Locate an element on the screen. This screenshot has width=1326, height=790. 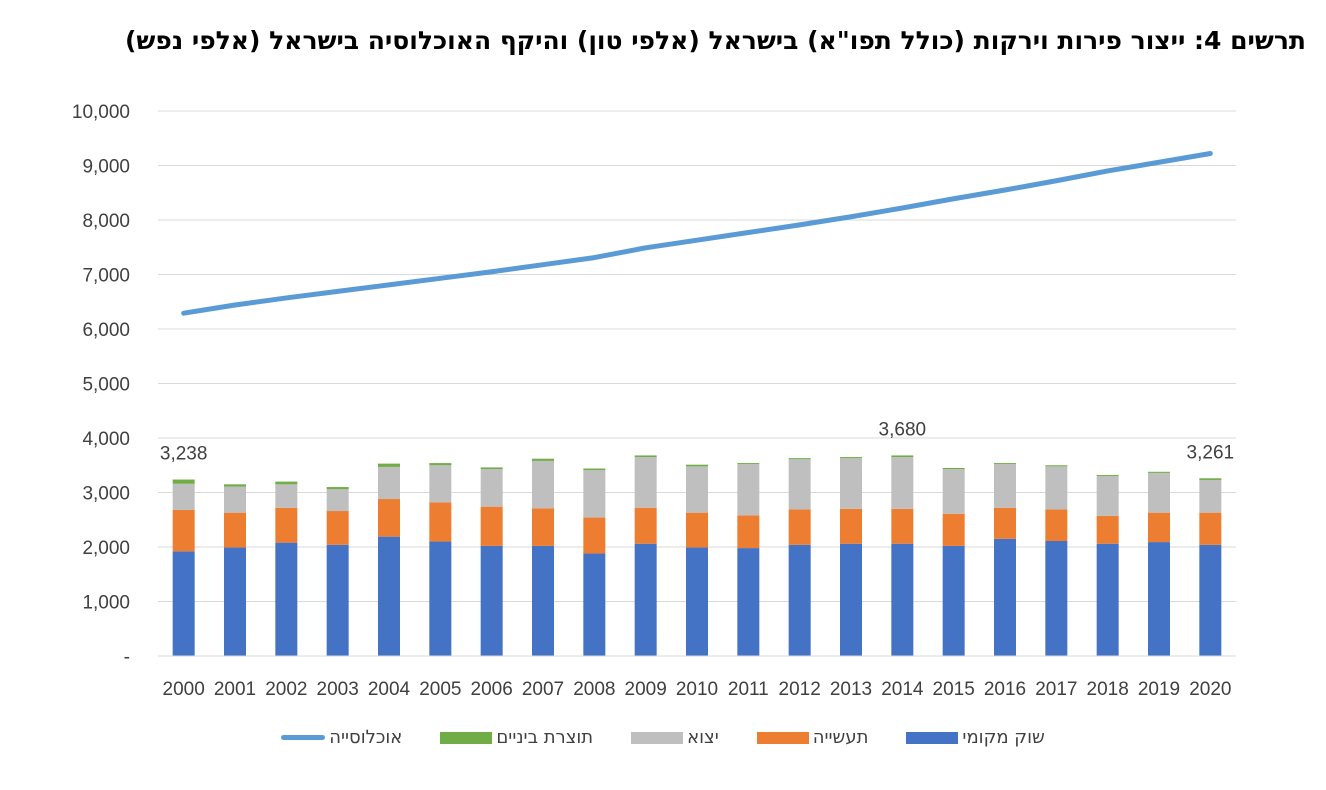
data-labels: 3,238 3,680 3,261 is located at coordinates (697, 441).